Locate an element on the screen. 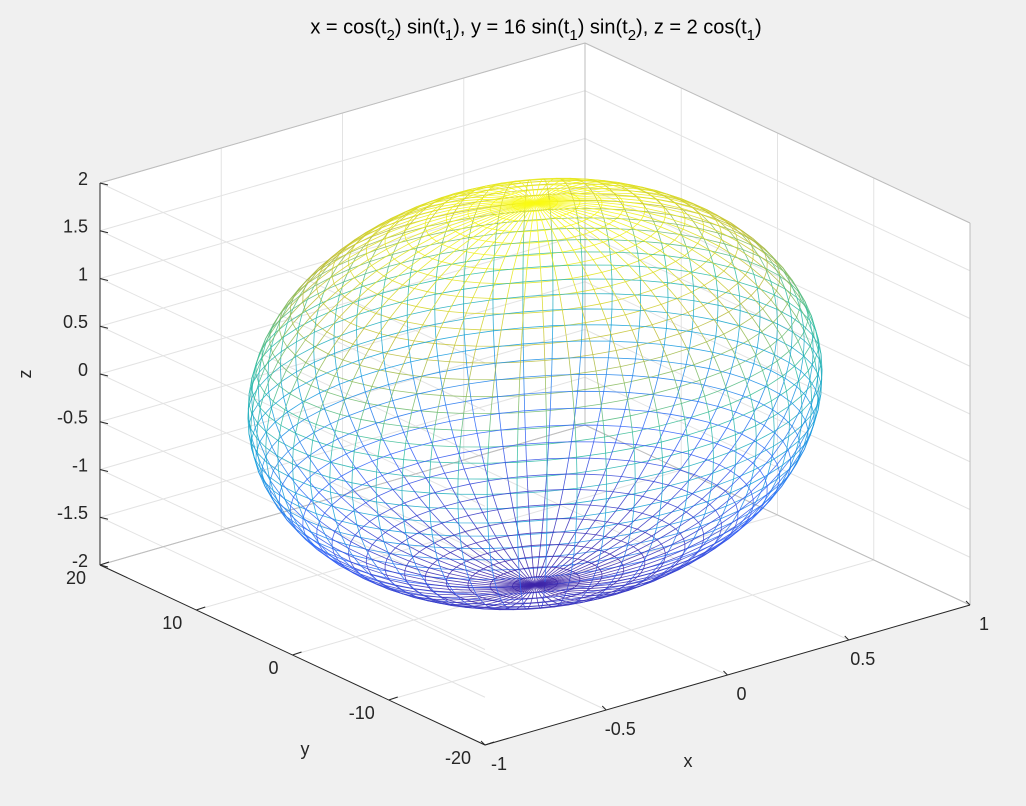  box-edge is located at coordinates (777, 515).